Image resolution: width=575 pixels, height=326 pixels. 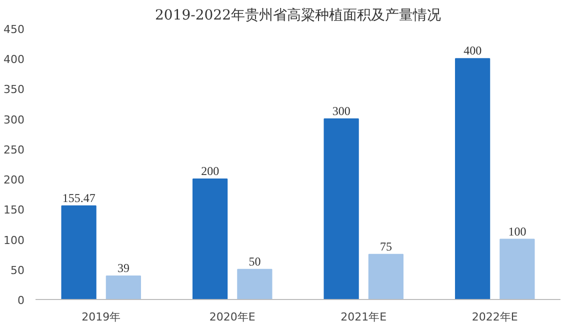 What do you see at coordinates (21, 300) in the screenshot?
I see `y-tick-label: 0` at bounding box center [21, 300].